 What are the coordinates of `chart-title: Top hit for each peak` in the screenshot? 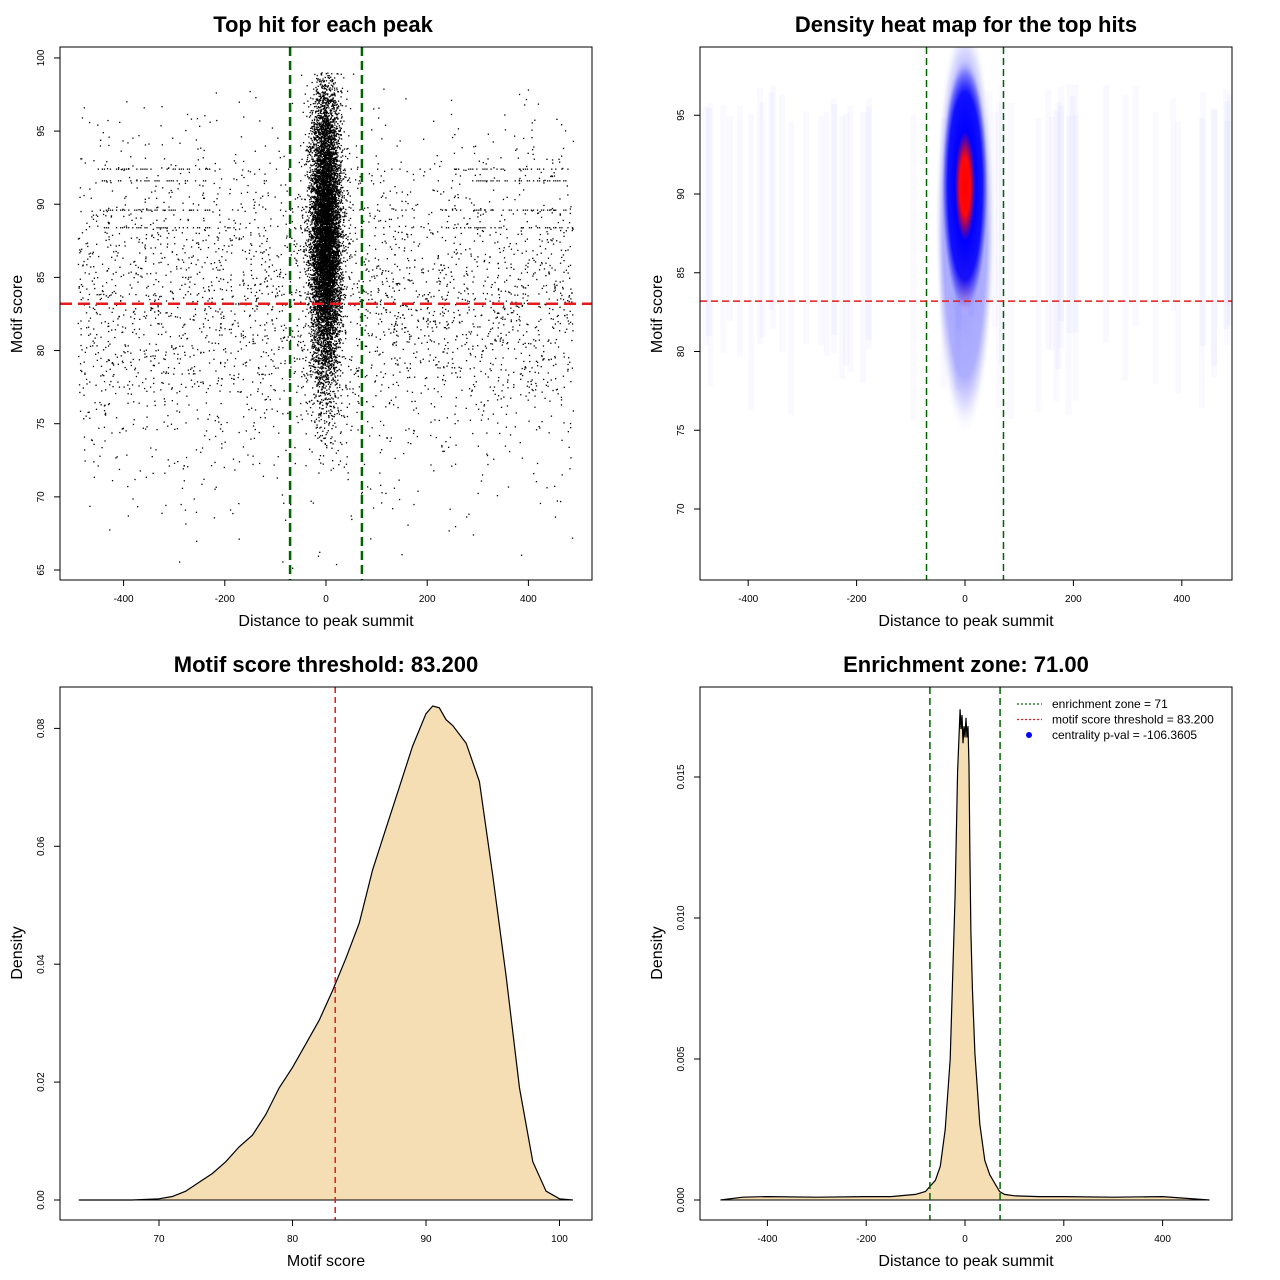 It's located at (323, 24).